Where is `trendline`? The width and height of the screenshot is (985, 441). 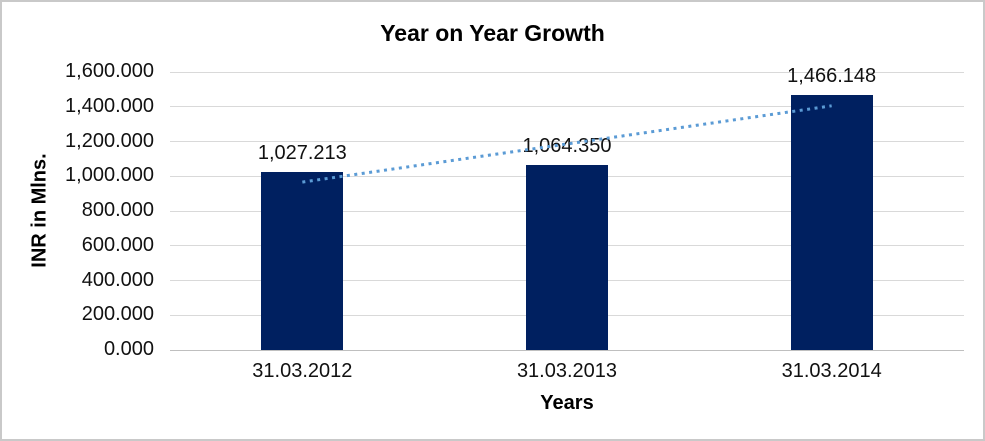
trendline is located at coordinates (567, 144).